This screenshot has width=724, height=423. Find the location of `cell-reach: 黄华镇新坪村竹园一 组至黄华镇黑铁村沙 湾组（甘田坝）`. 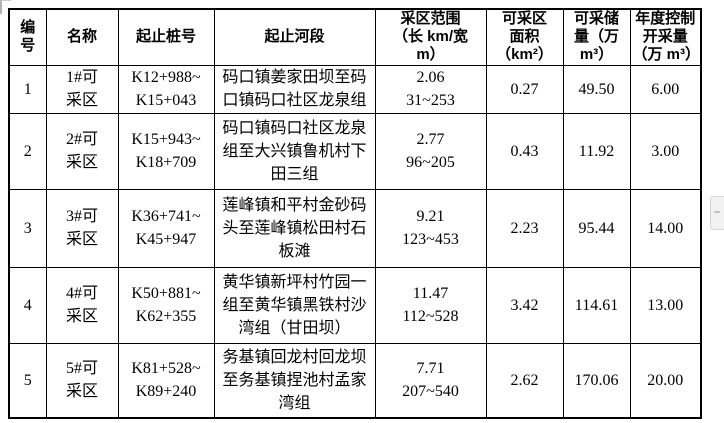

cell-reach: 黄华镇新坪村竹园一 组至黄华镇黑铁村沙 湾组（甘田坝） is located at coordinates (294, 305).